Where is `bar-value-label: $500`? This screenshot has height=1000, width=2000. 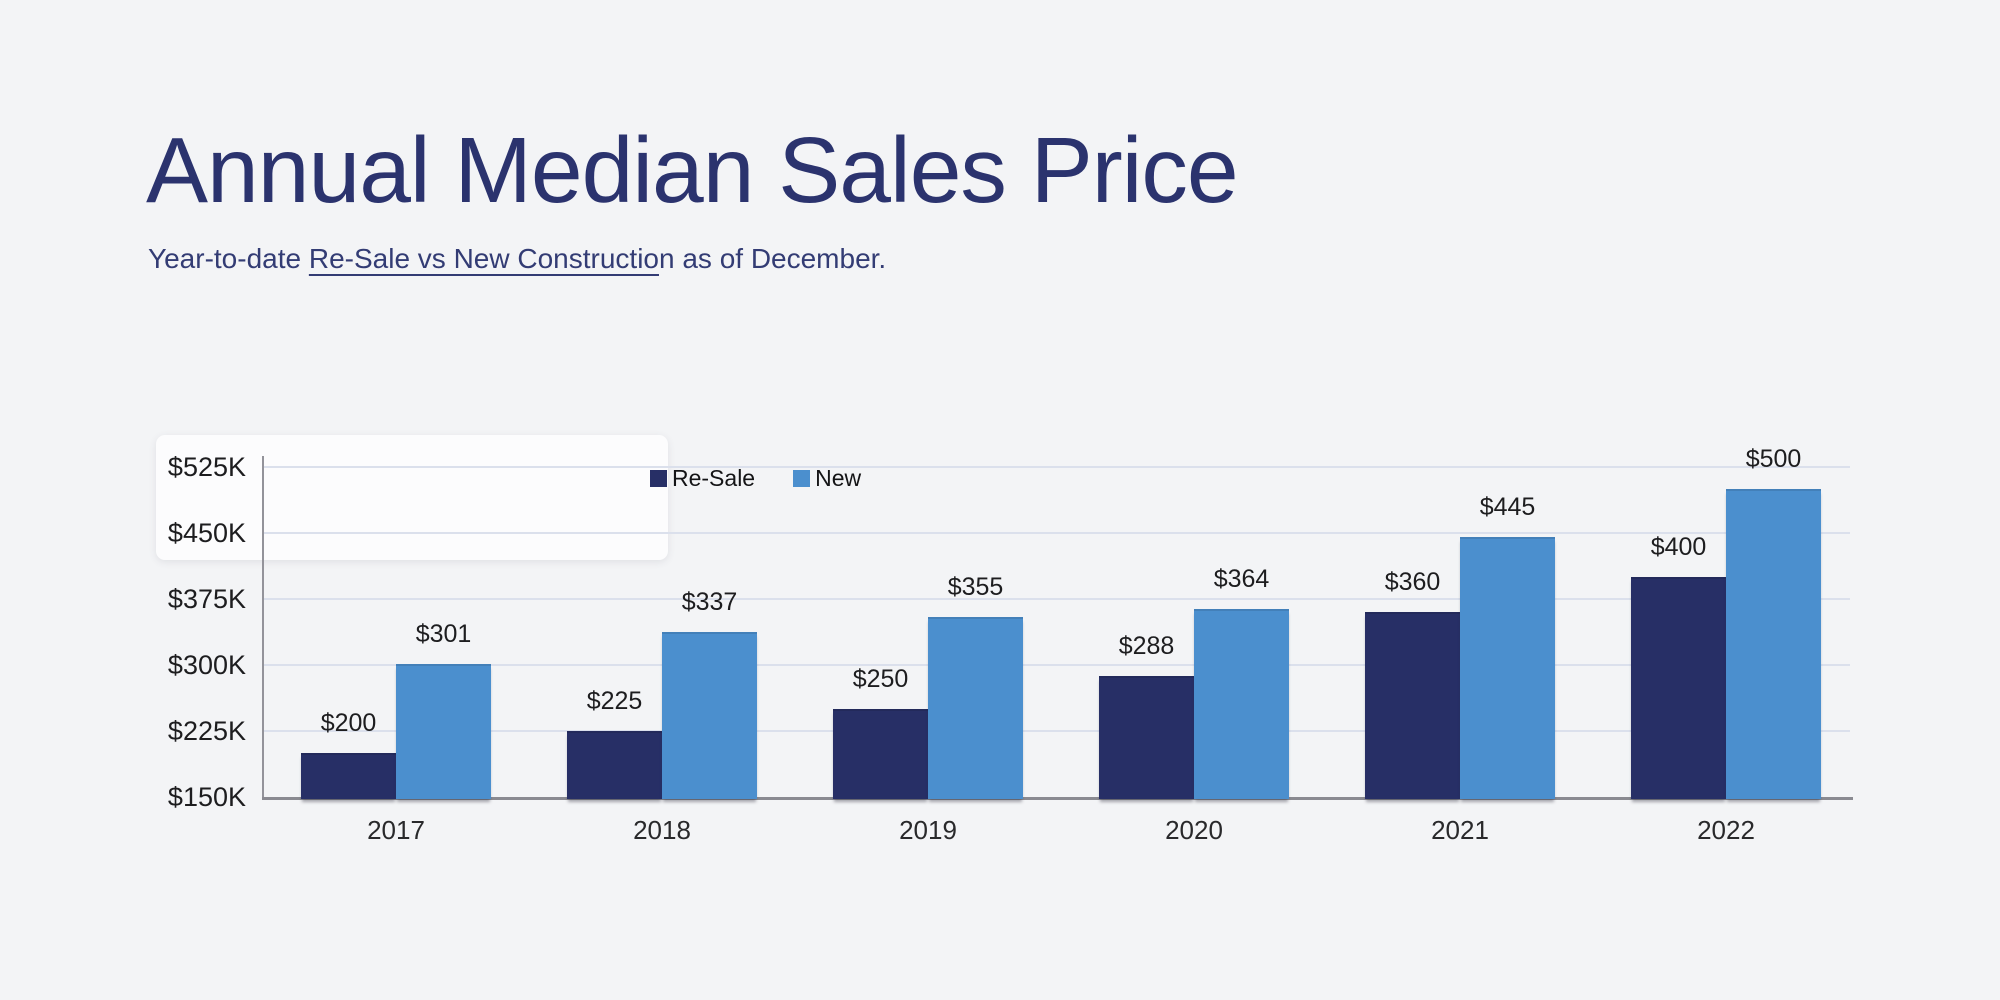 bar-value-label: $500 is located at coordinates (1773, 459).